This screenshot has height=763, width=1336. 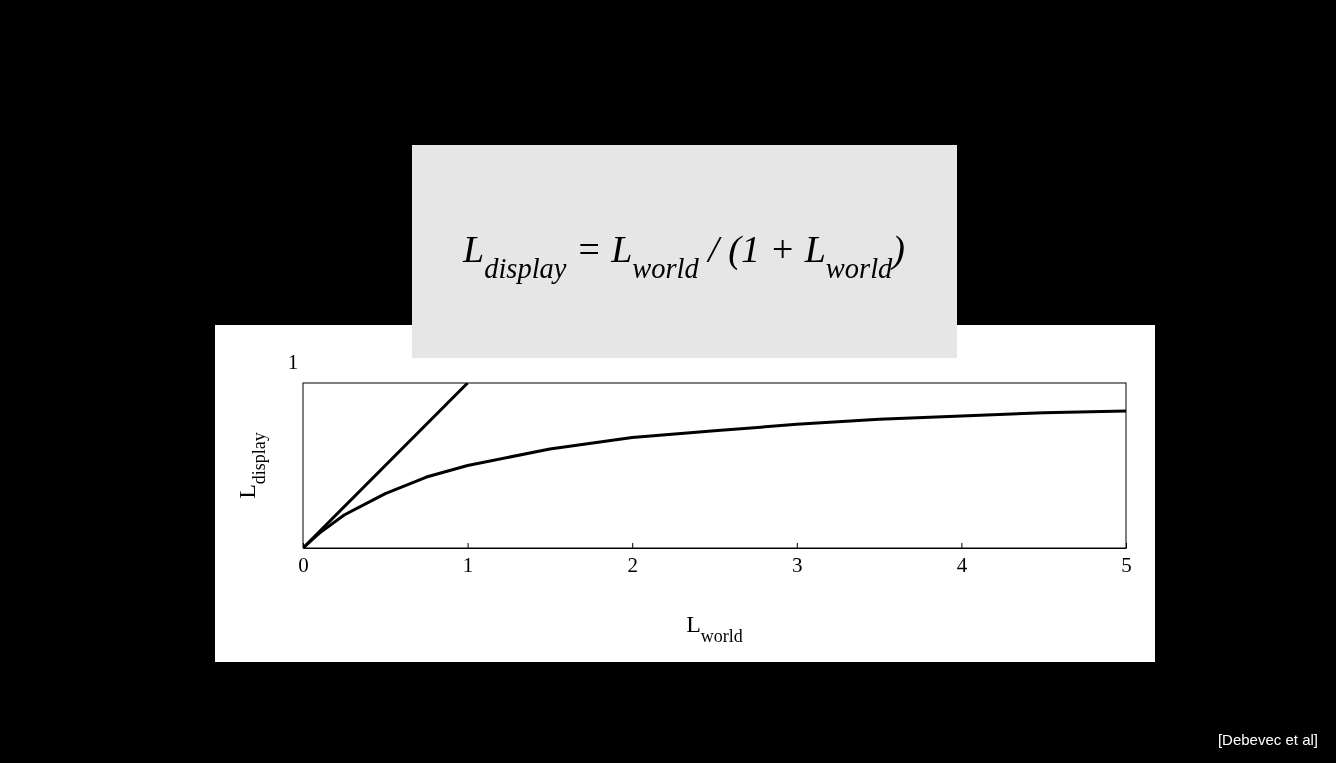 What do you see at coordinates (293, 362) in the screenshot?
I see `text: 1` at bounding box center [293, 362].